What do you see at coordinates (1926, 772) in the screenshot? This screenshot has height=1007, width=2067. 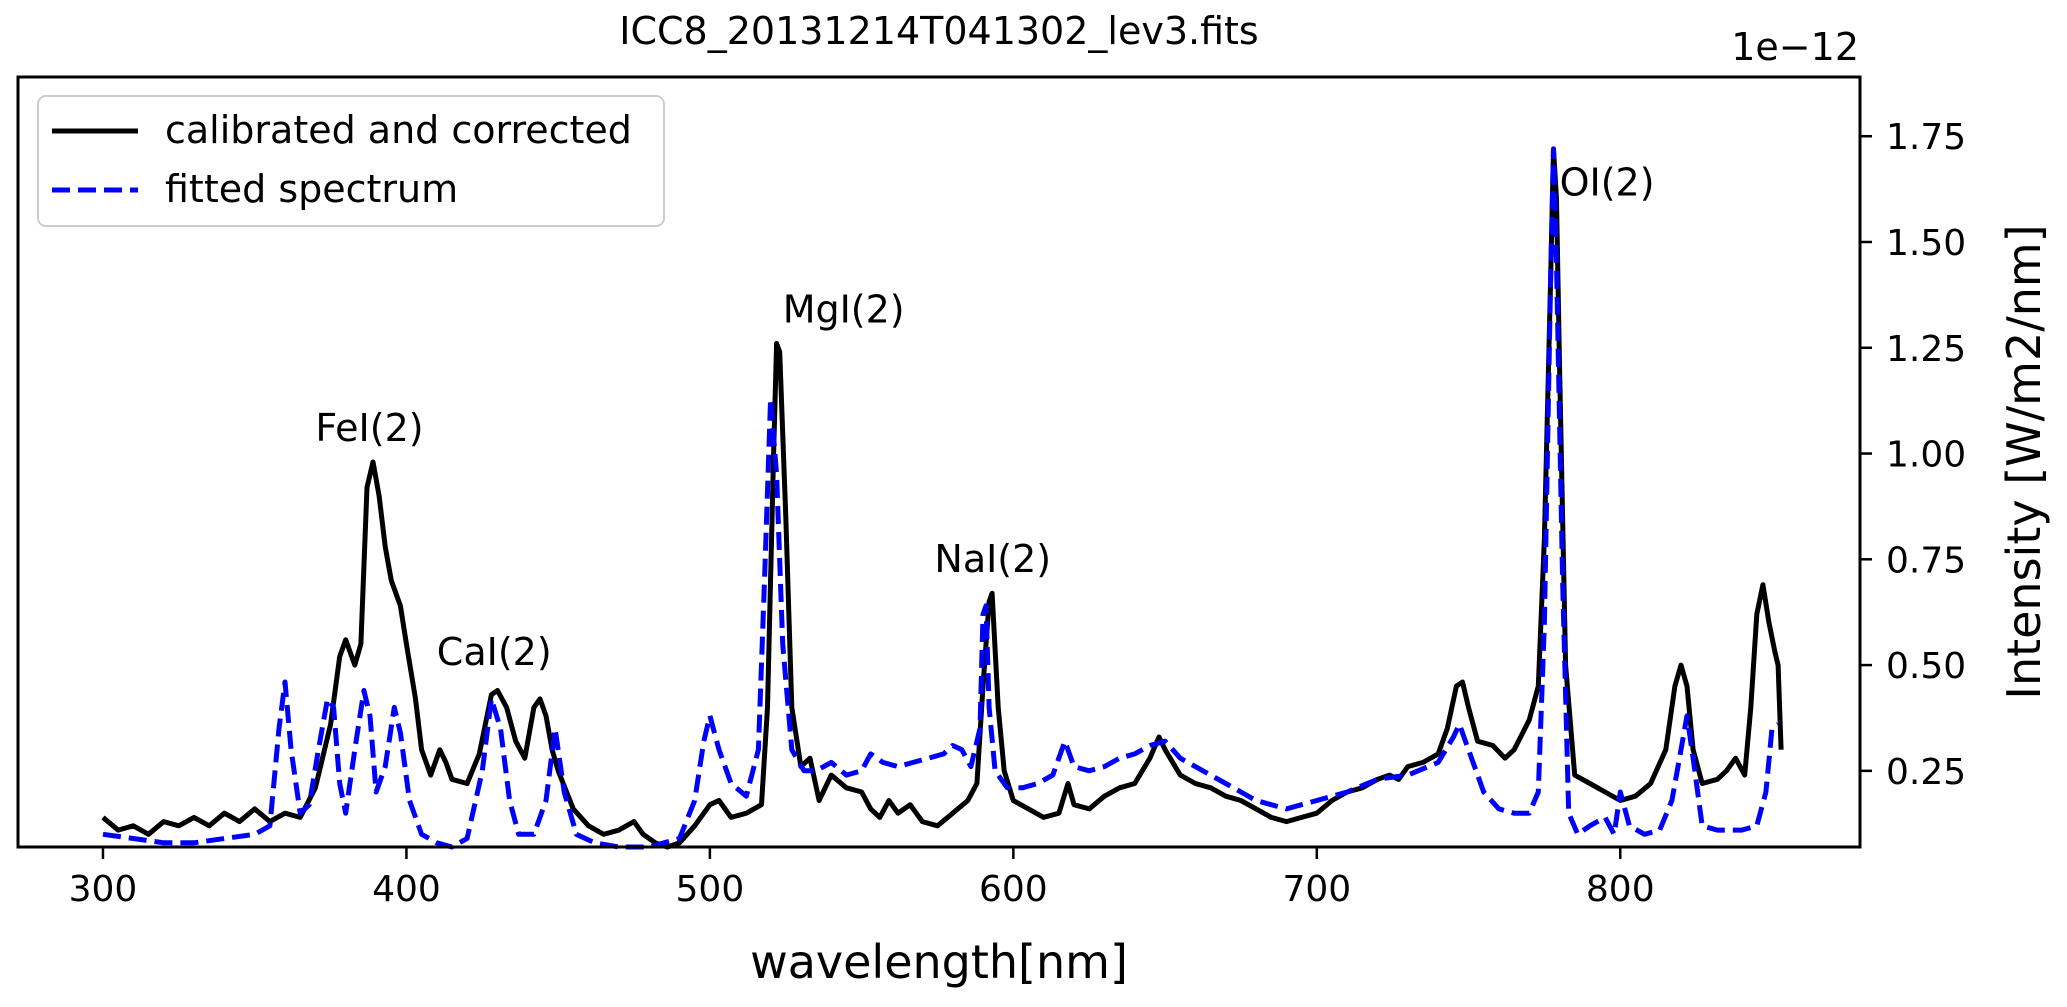 I see `y-tick-label: 0.25` at bounding box center [1926, 772].